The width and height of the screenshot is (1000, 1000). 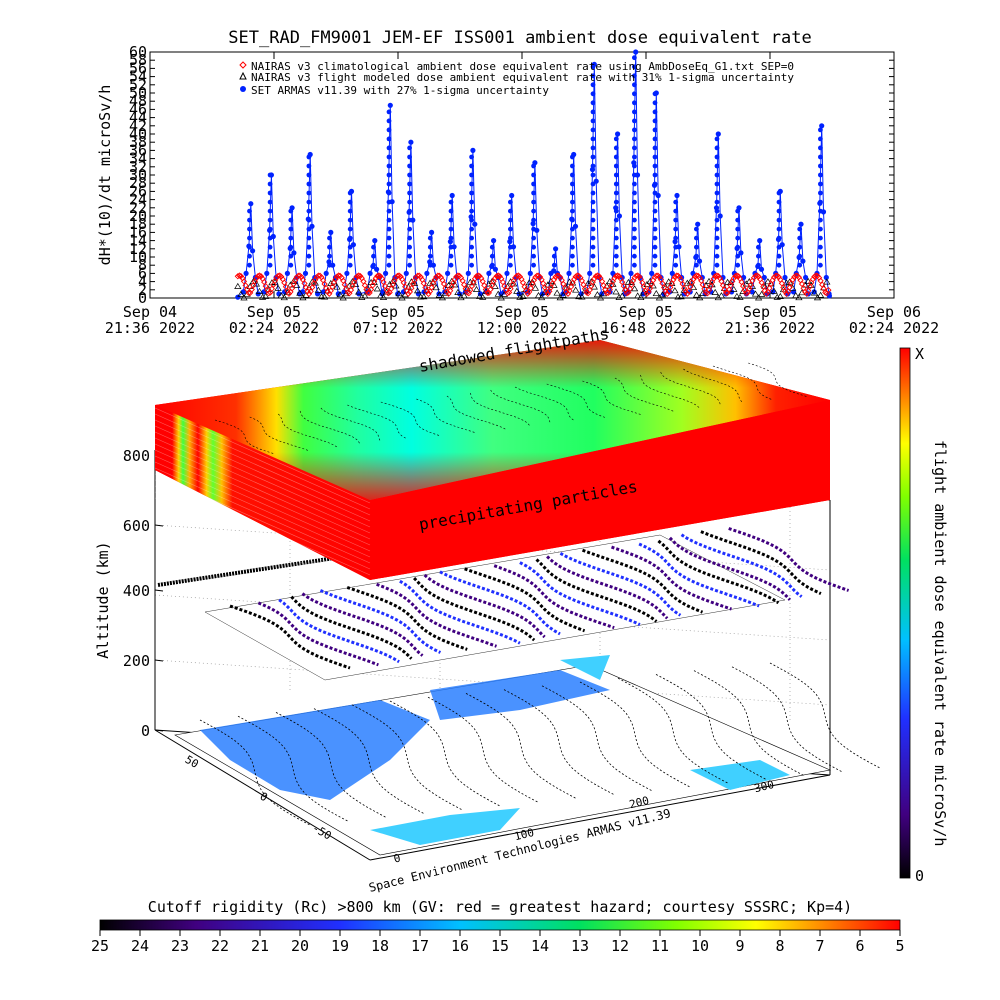 I want to click on y-tick-label: 14, so click(x=138, y=241).